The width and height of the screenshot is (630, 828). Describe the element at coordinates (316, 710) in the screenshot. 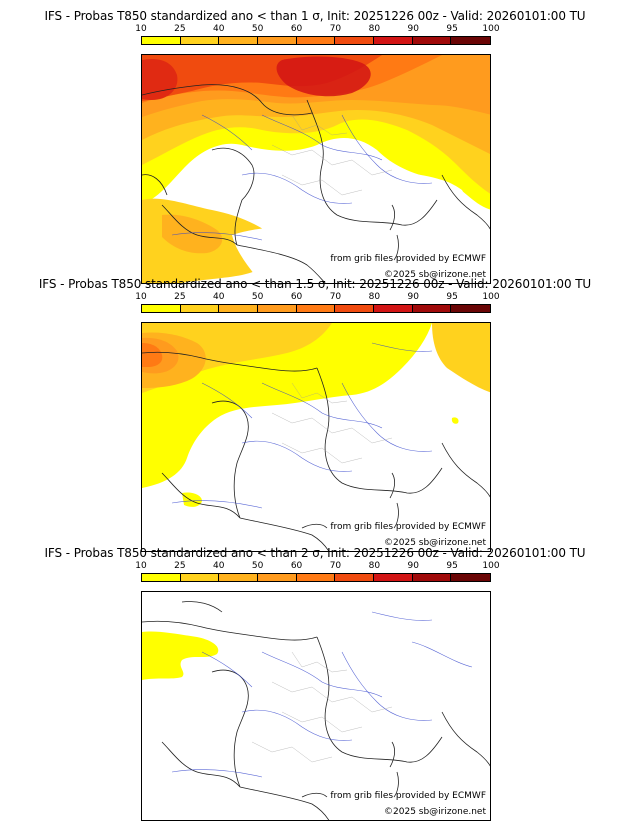

I see `map-canvas` at that location.